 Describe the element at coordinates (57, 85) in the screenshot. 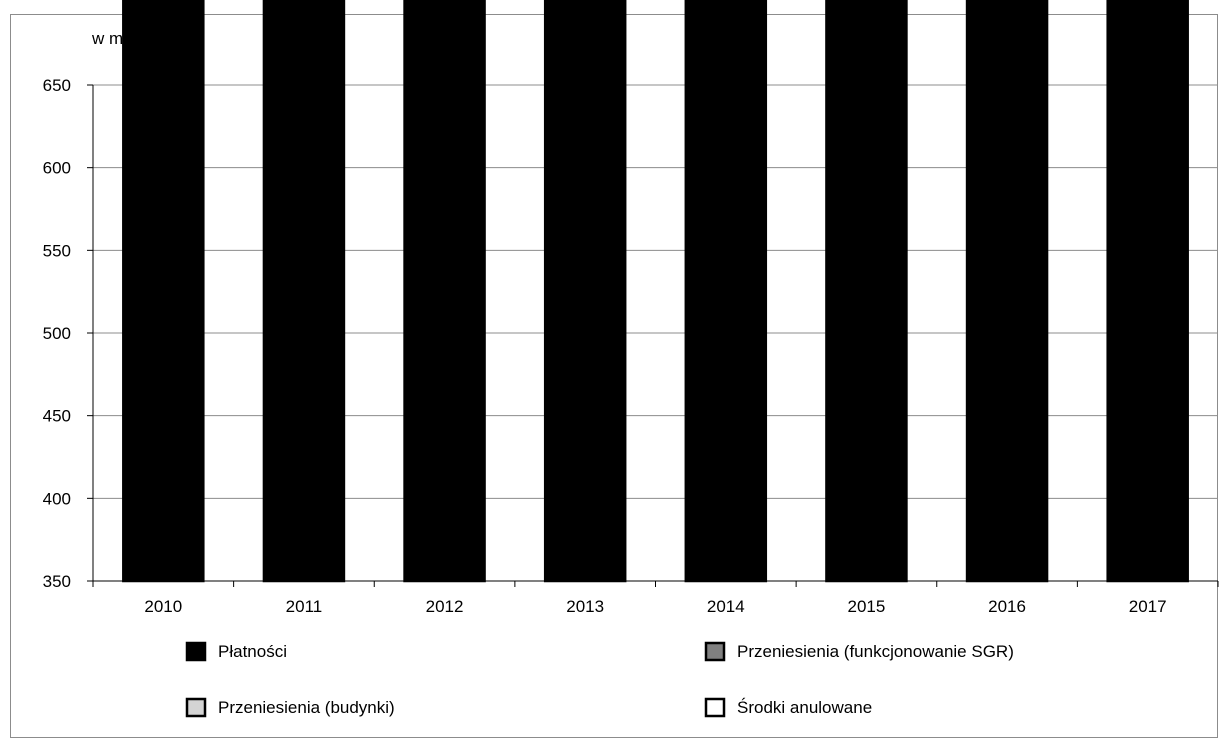

I see `y-tick-label: 650` at that location.